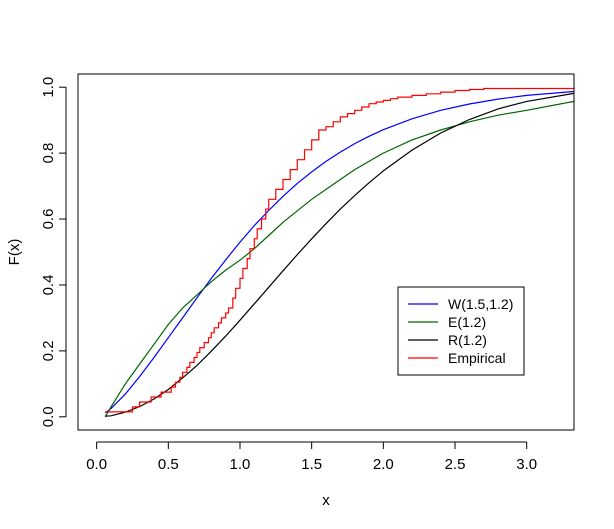 The height and width of the screenshot is (529, 614). Describe the element at coordinates (48, 219) in the screenshot. I see `y-tick-label: 0.6` at that location.